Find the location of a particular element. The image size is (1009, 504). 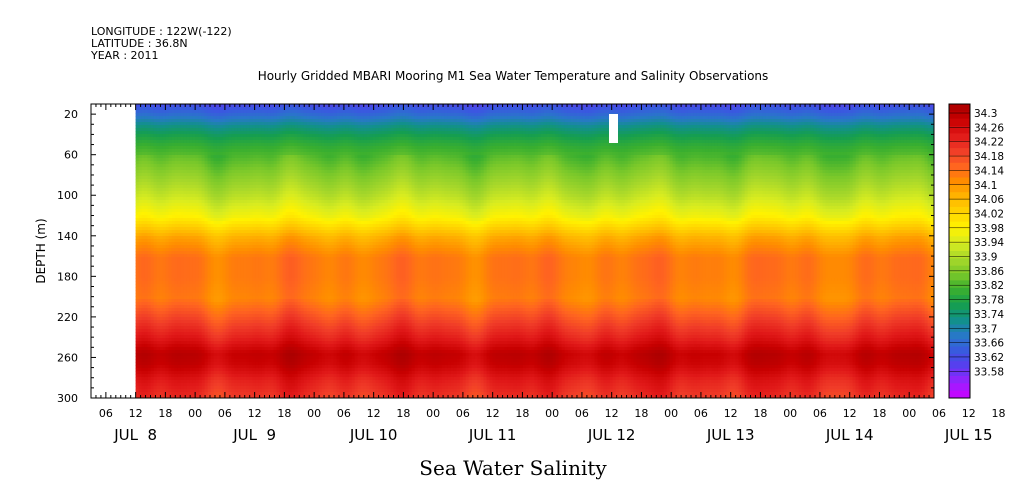

x-day-label: JUL 11 is located at coordinates (492, 435).